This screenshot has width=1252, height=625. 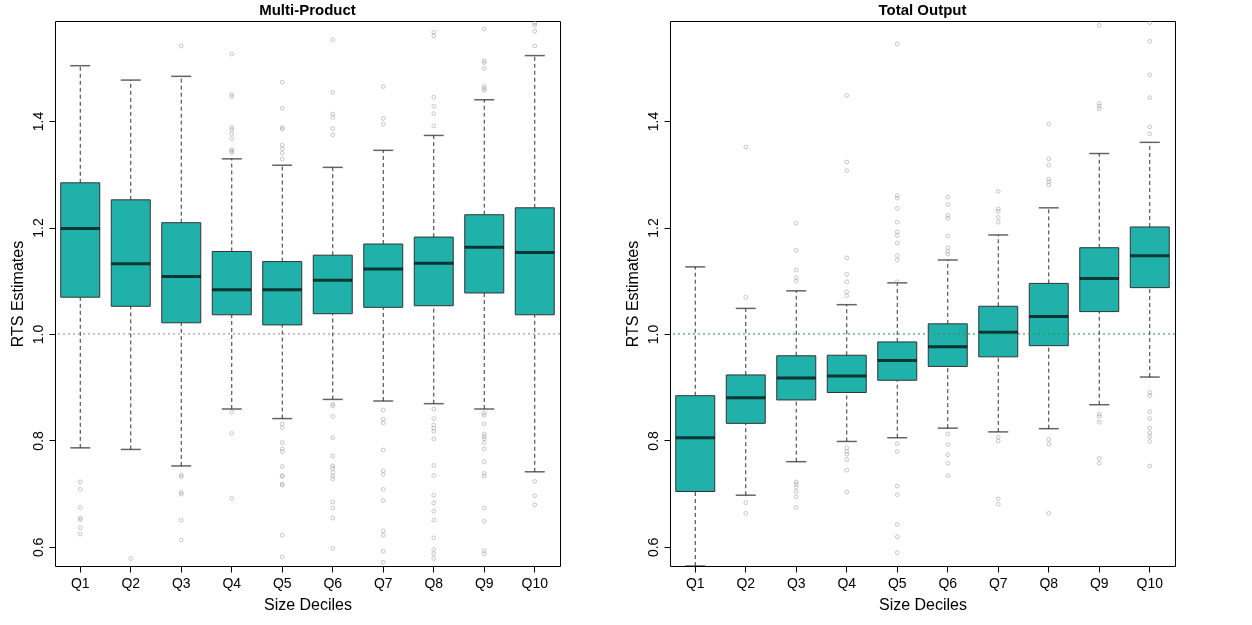 What do you see at coordinates (922, 9) in the screenshot?
I see `chart-title: Total Output` at bounding box center [922, 9].